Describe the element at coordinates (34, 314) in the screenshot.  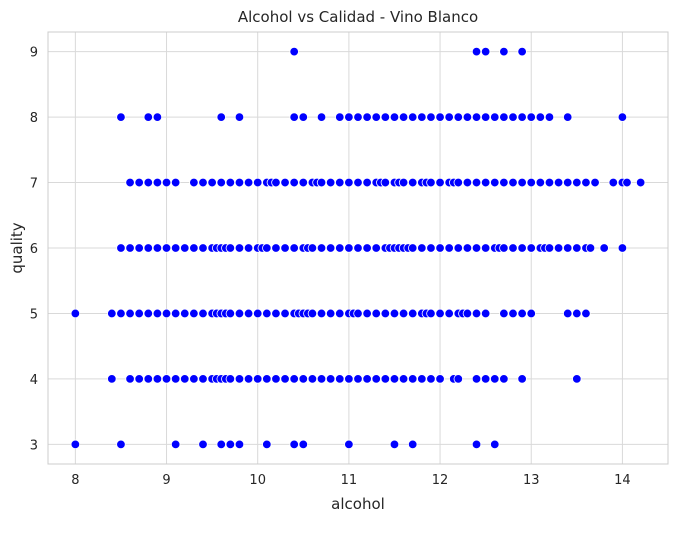
I see `y-tick-label: 5` at that location.